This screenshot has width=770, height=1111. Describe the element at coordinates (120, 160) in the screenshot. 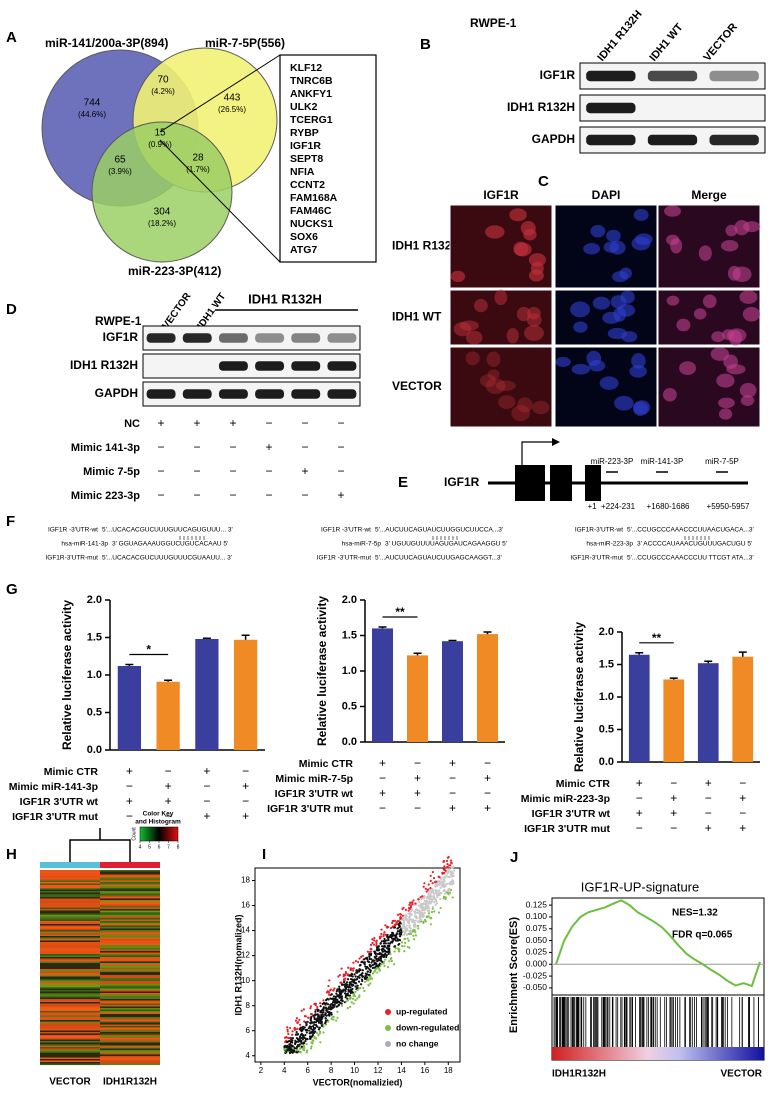

I see `label: 65` at that location.